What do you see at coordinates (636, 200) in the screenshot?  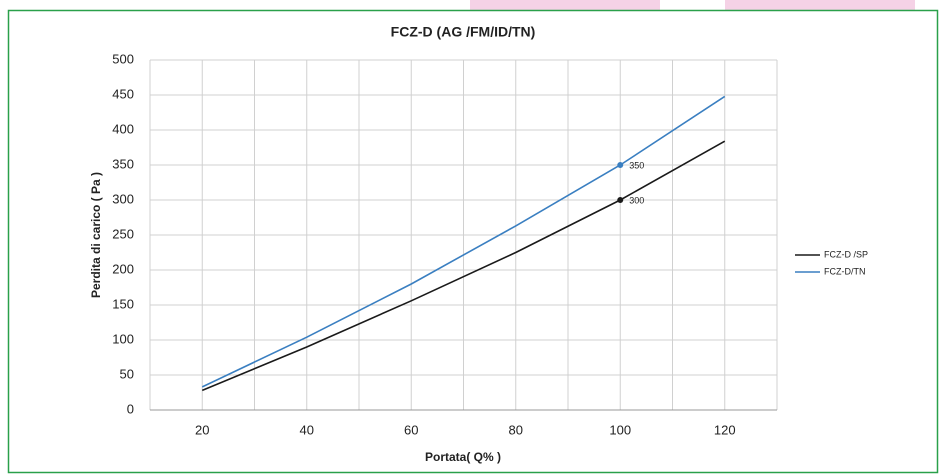 I see `point-label: 300` at bounding box center [636, 200].